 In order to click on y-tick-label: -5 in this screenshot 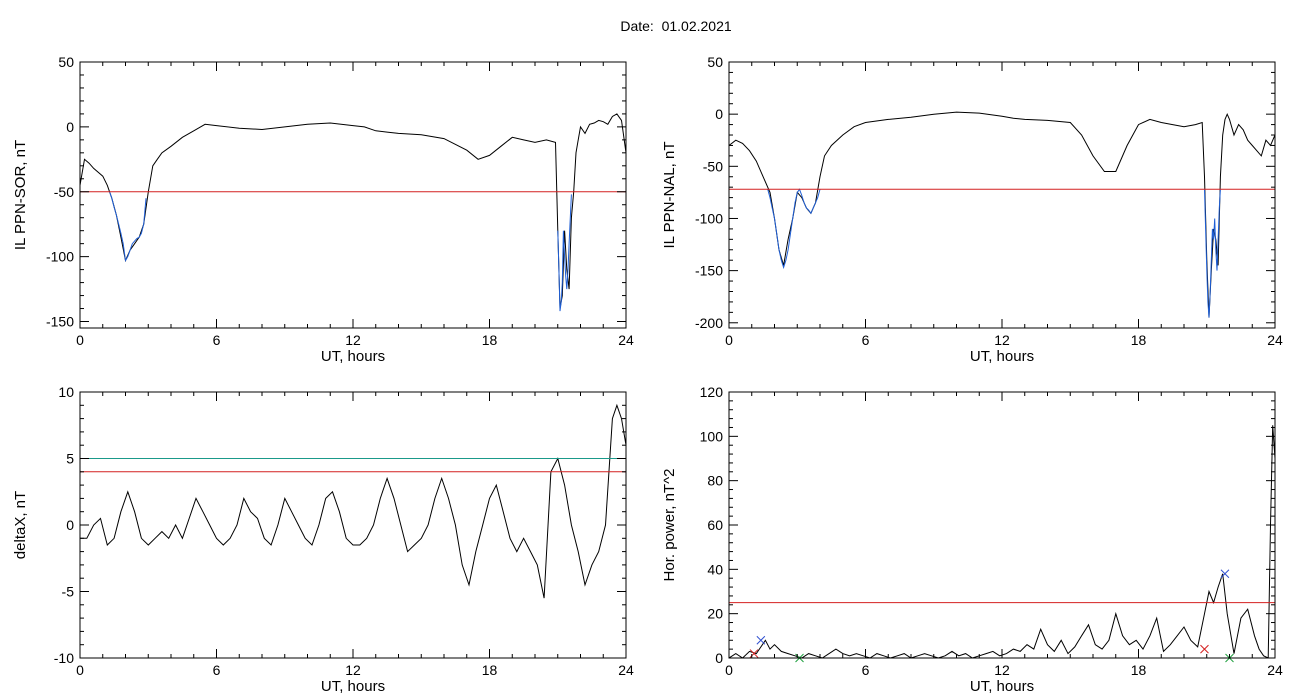, I will do `click(68, 592)`.